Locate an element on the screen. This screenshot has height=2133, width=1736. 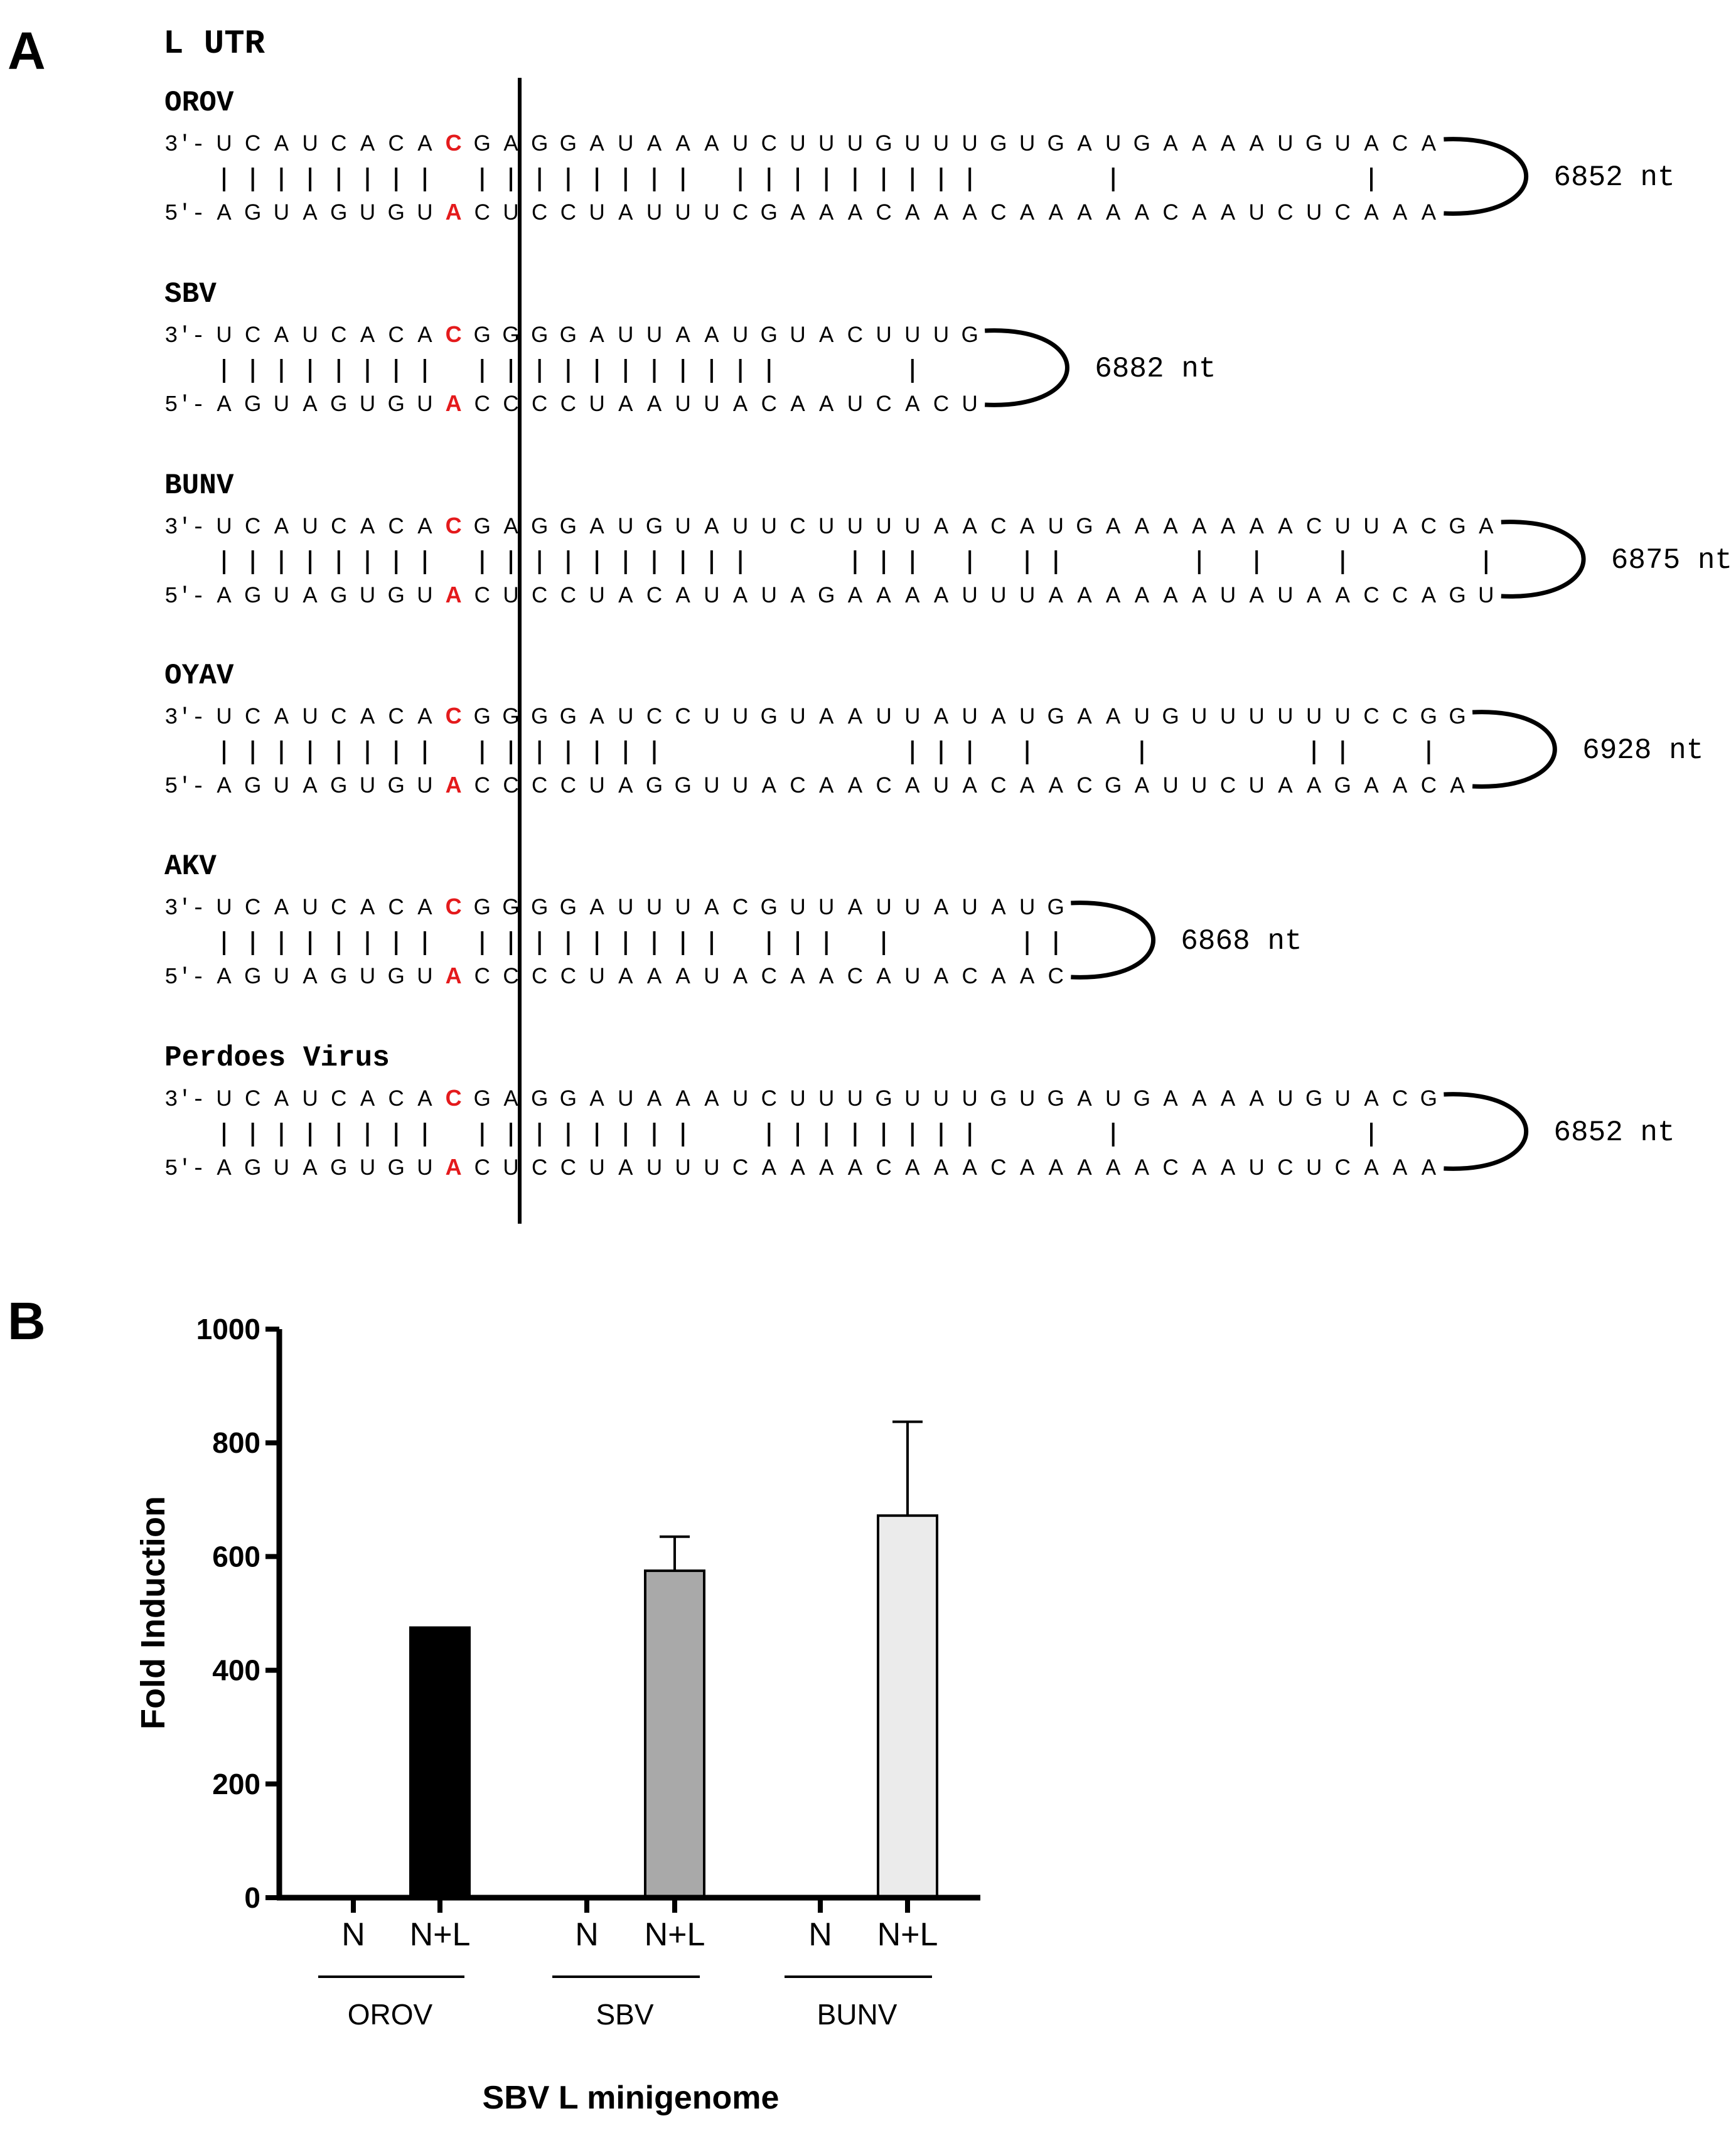
top-strand-prefix: 3′- is located at coordinates (184, 527).